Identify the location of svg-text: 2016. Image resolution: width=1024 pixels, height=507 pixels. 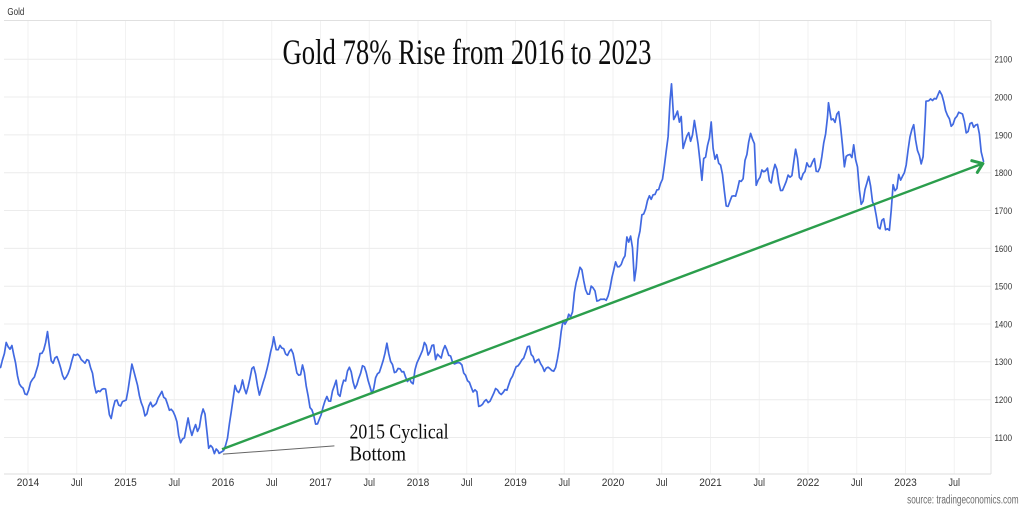
(223, 483).